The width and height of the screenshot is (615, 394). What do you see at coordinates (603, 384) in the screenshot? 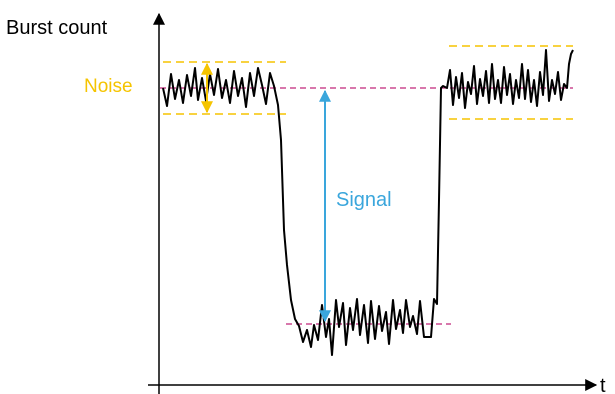
I see `x-axis-label: t` at bounding box center [603, 384].